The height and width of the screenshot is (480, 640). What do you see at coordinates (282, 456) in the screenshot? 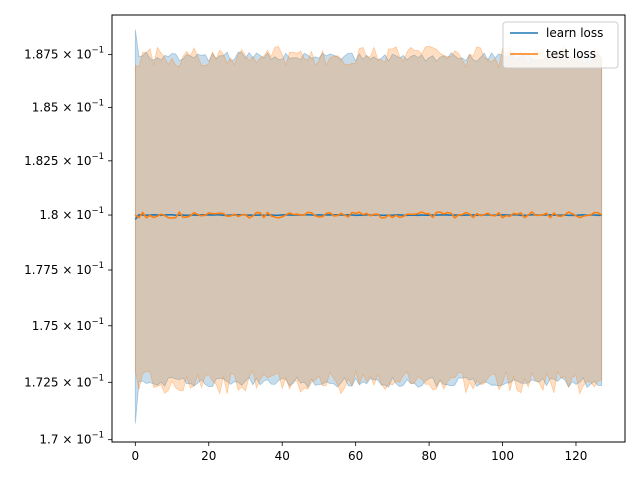
I see `x-tick-label: 40` at bounding box center [282, 456].